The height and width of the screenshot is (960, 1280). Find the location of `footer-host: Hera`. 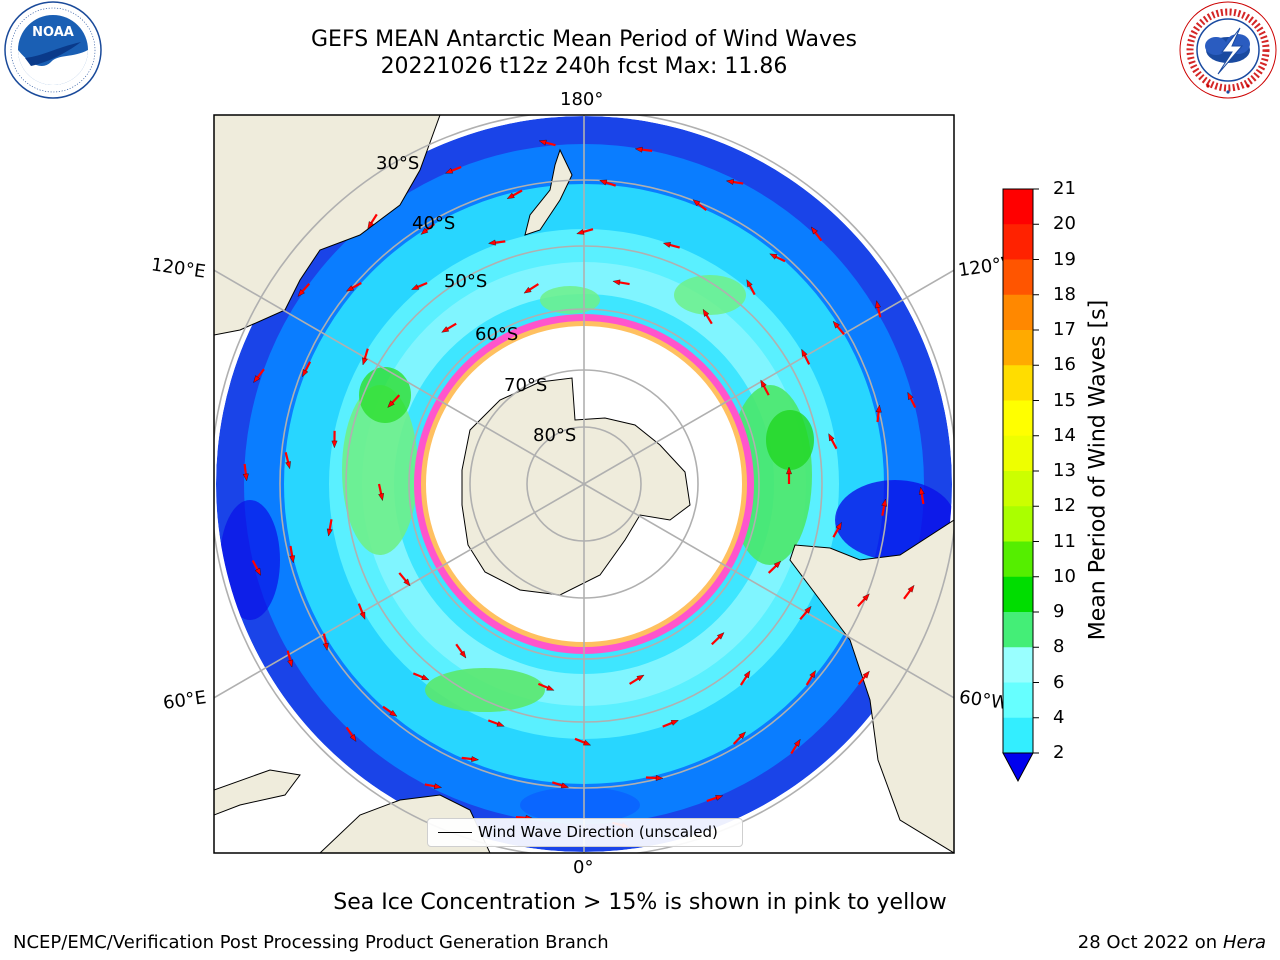

footer-host: Hera is located at coordinates (1244, 942).